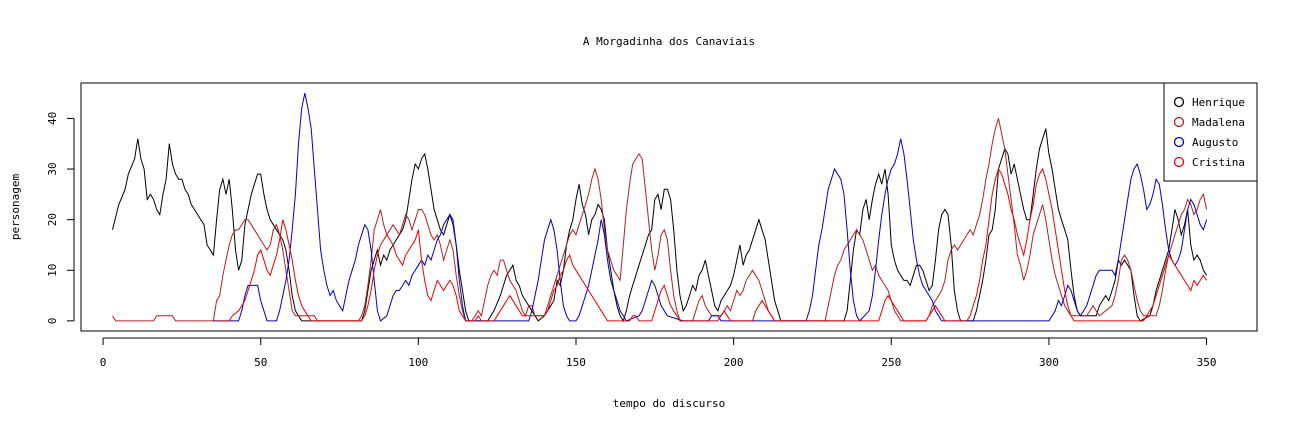 The width and height of the screenshot is (1299, 433). I want to click on chart-title: A Morgadinha dos Canaviais, so click(669, 41).